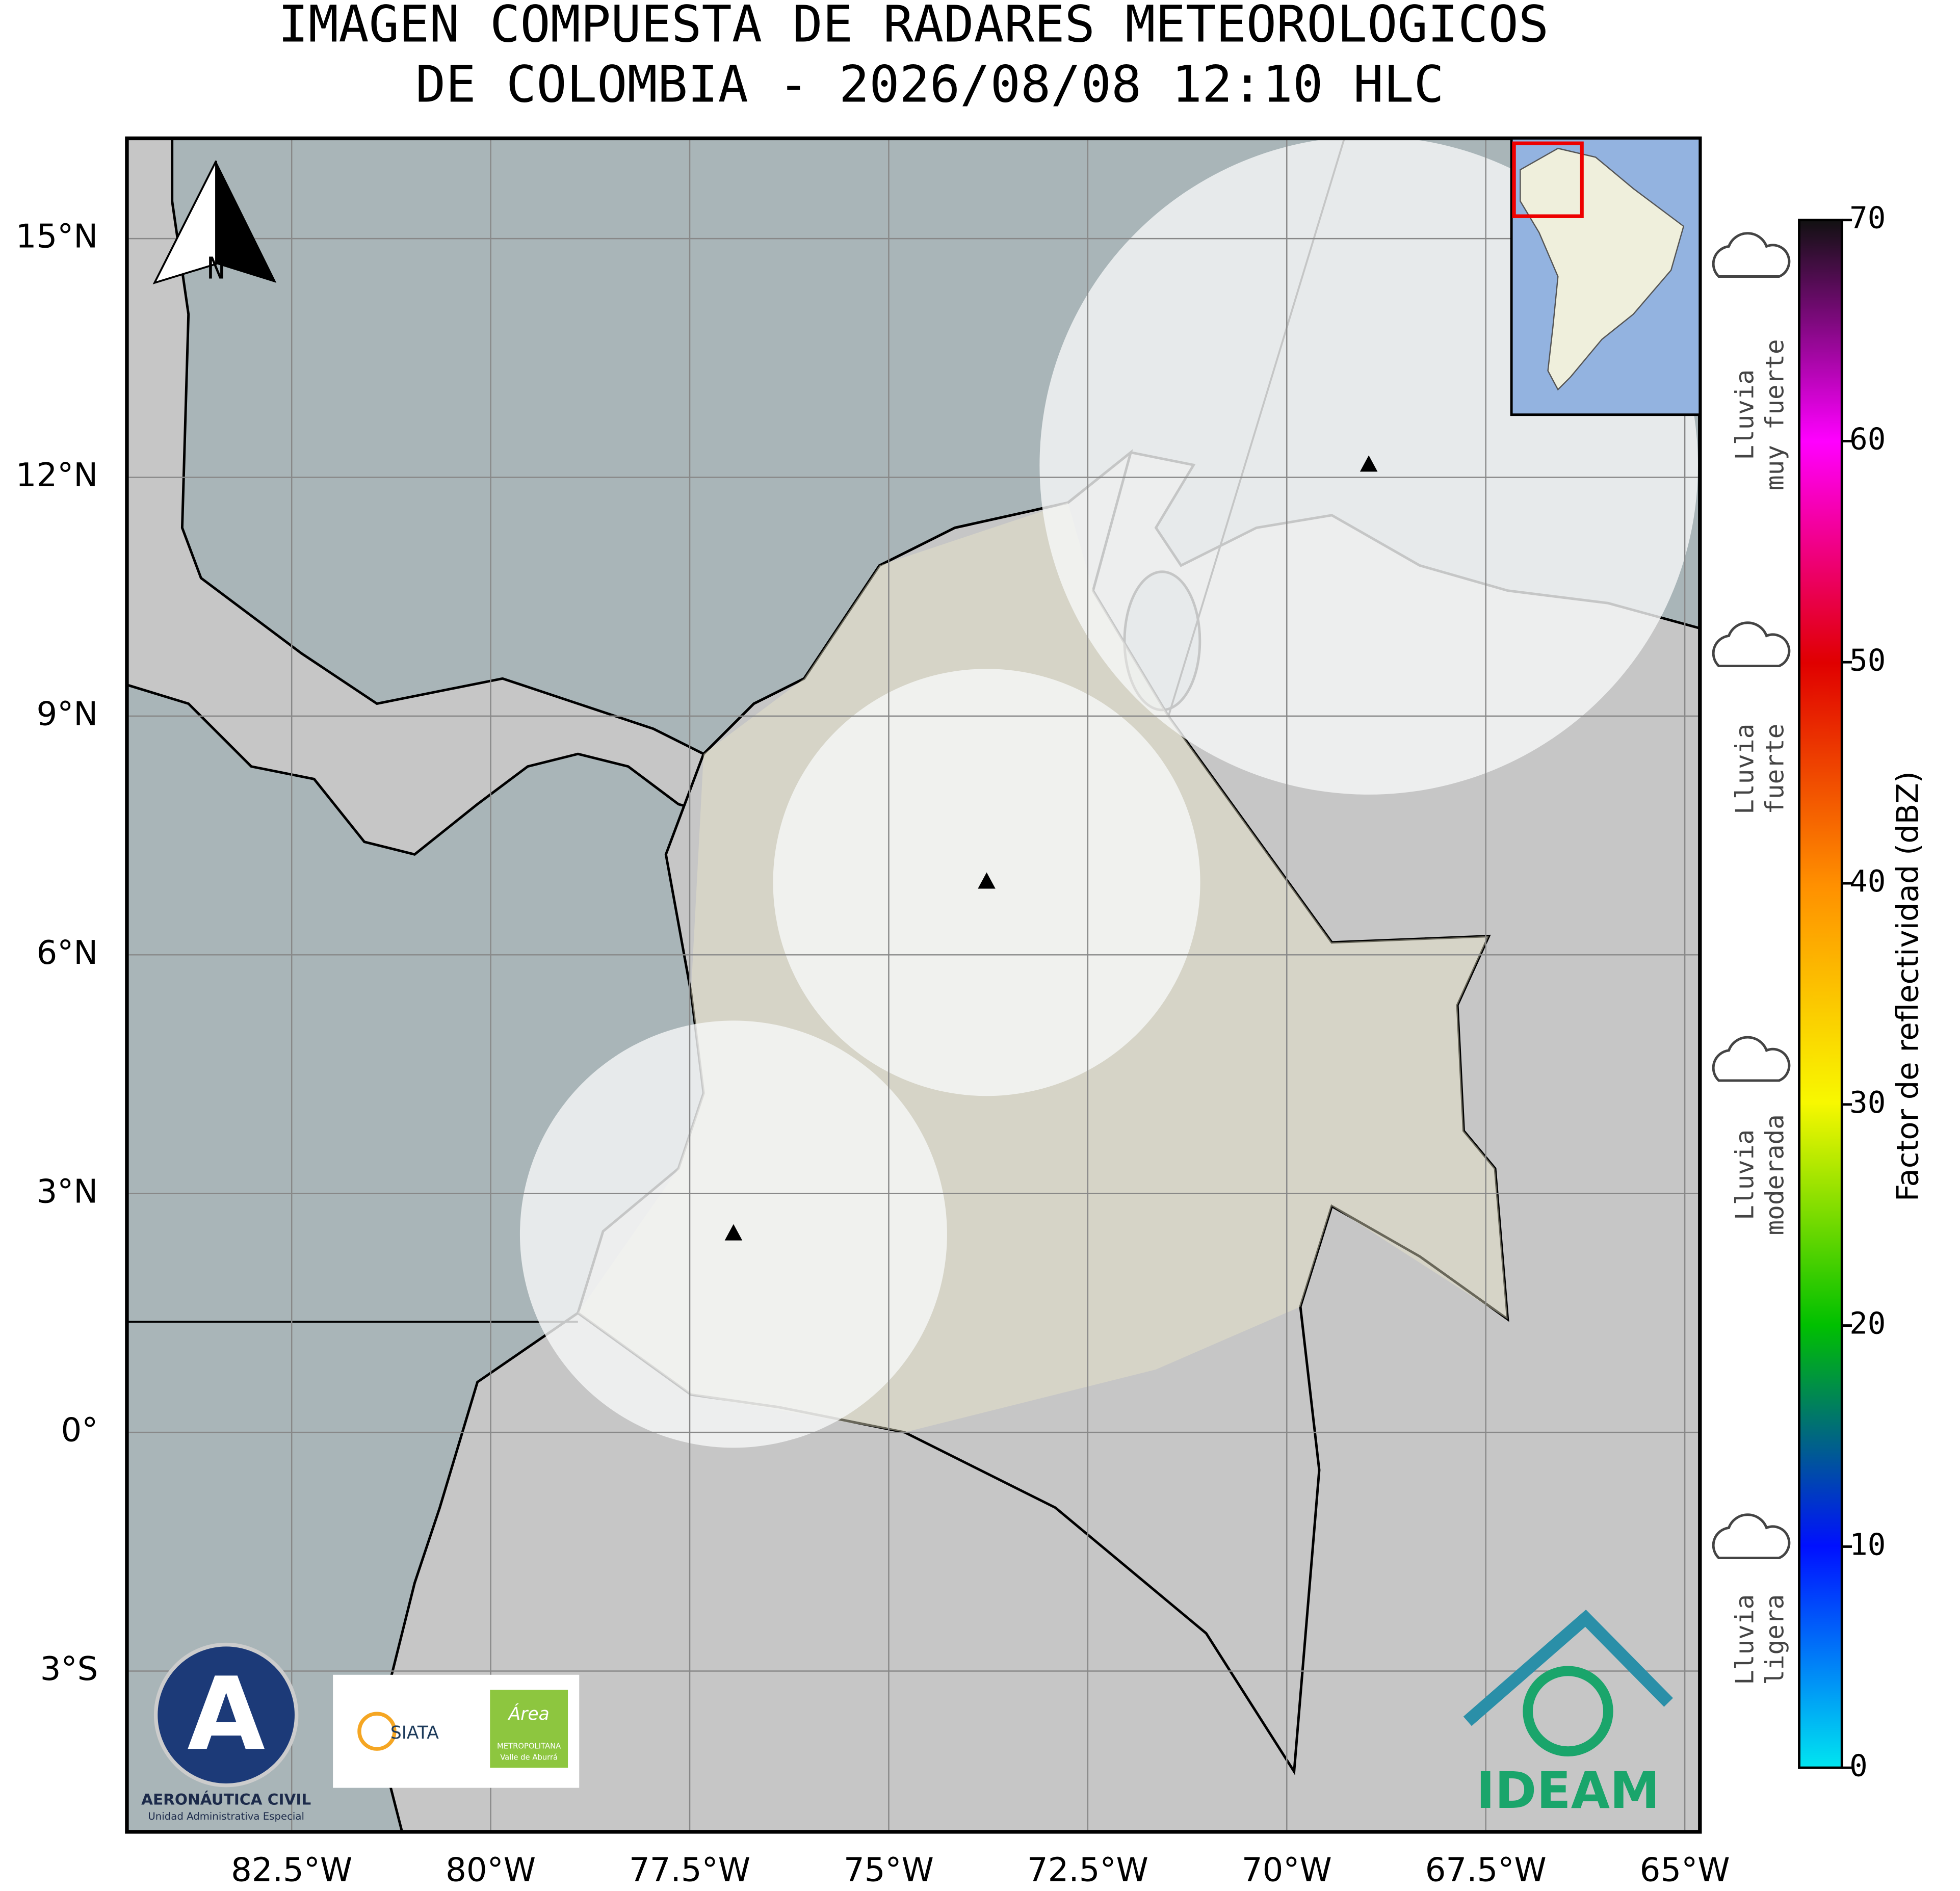 The height and width of the screenshot is (1891, 1960). I want to click on title-line: DE COLOMBIA - 2026/08/08 12:10 HLC, so click(929, 85).